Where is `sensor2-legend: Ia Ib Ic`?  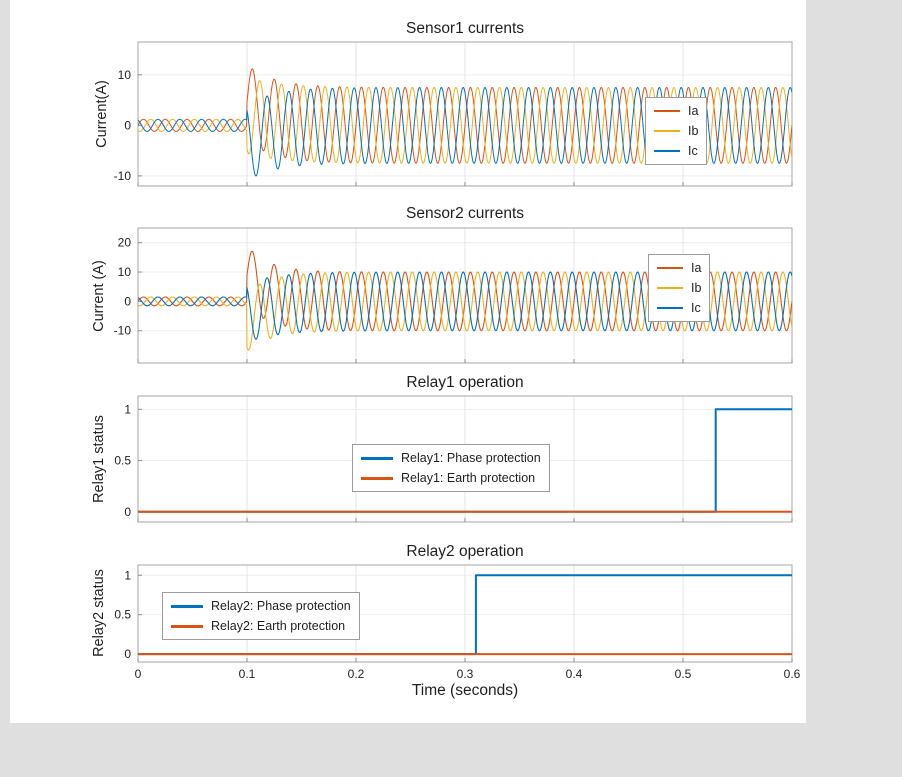
sensor2-legend: Ia Ib Ic is located at coordinates (679, 288).